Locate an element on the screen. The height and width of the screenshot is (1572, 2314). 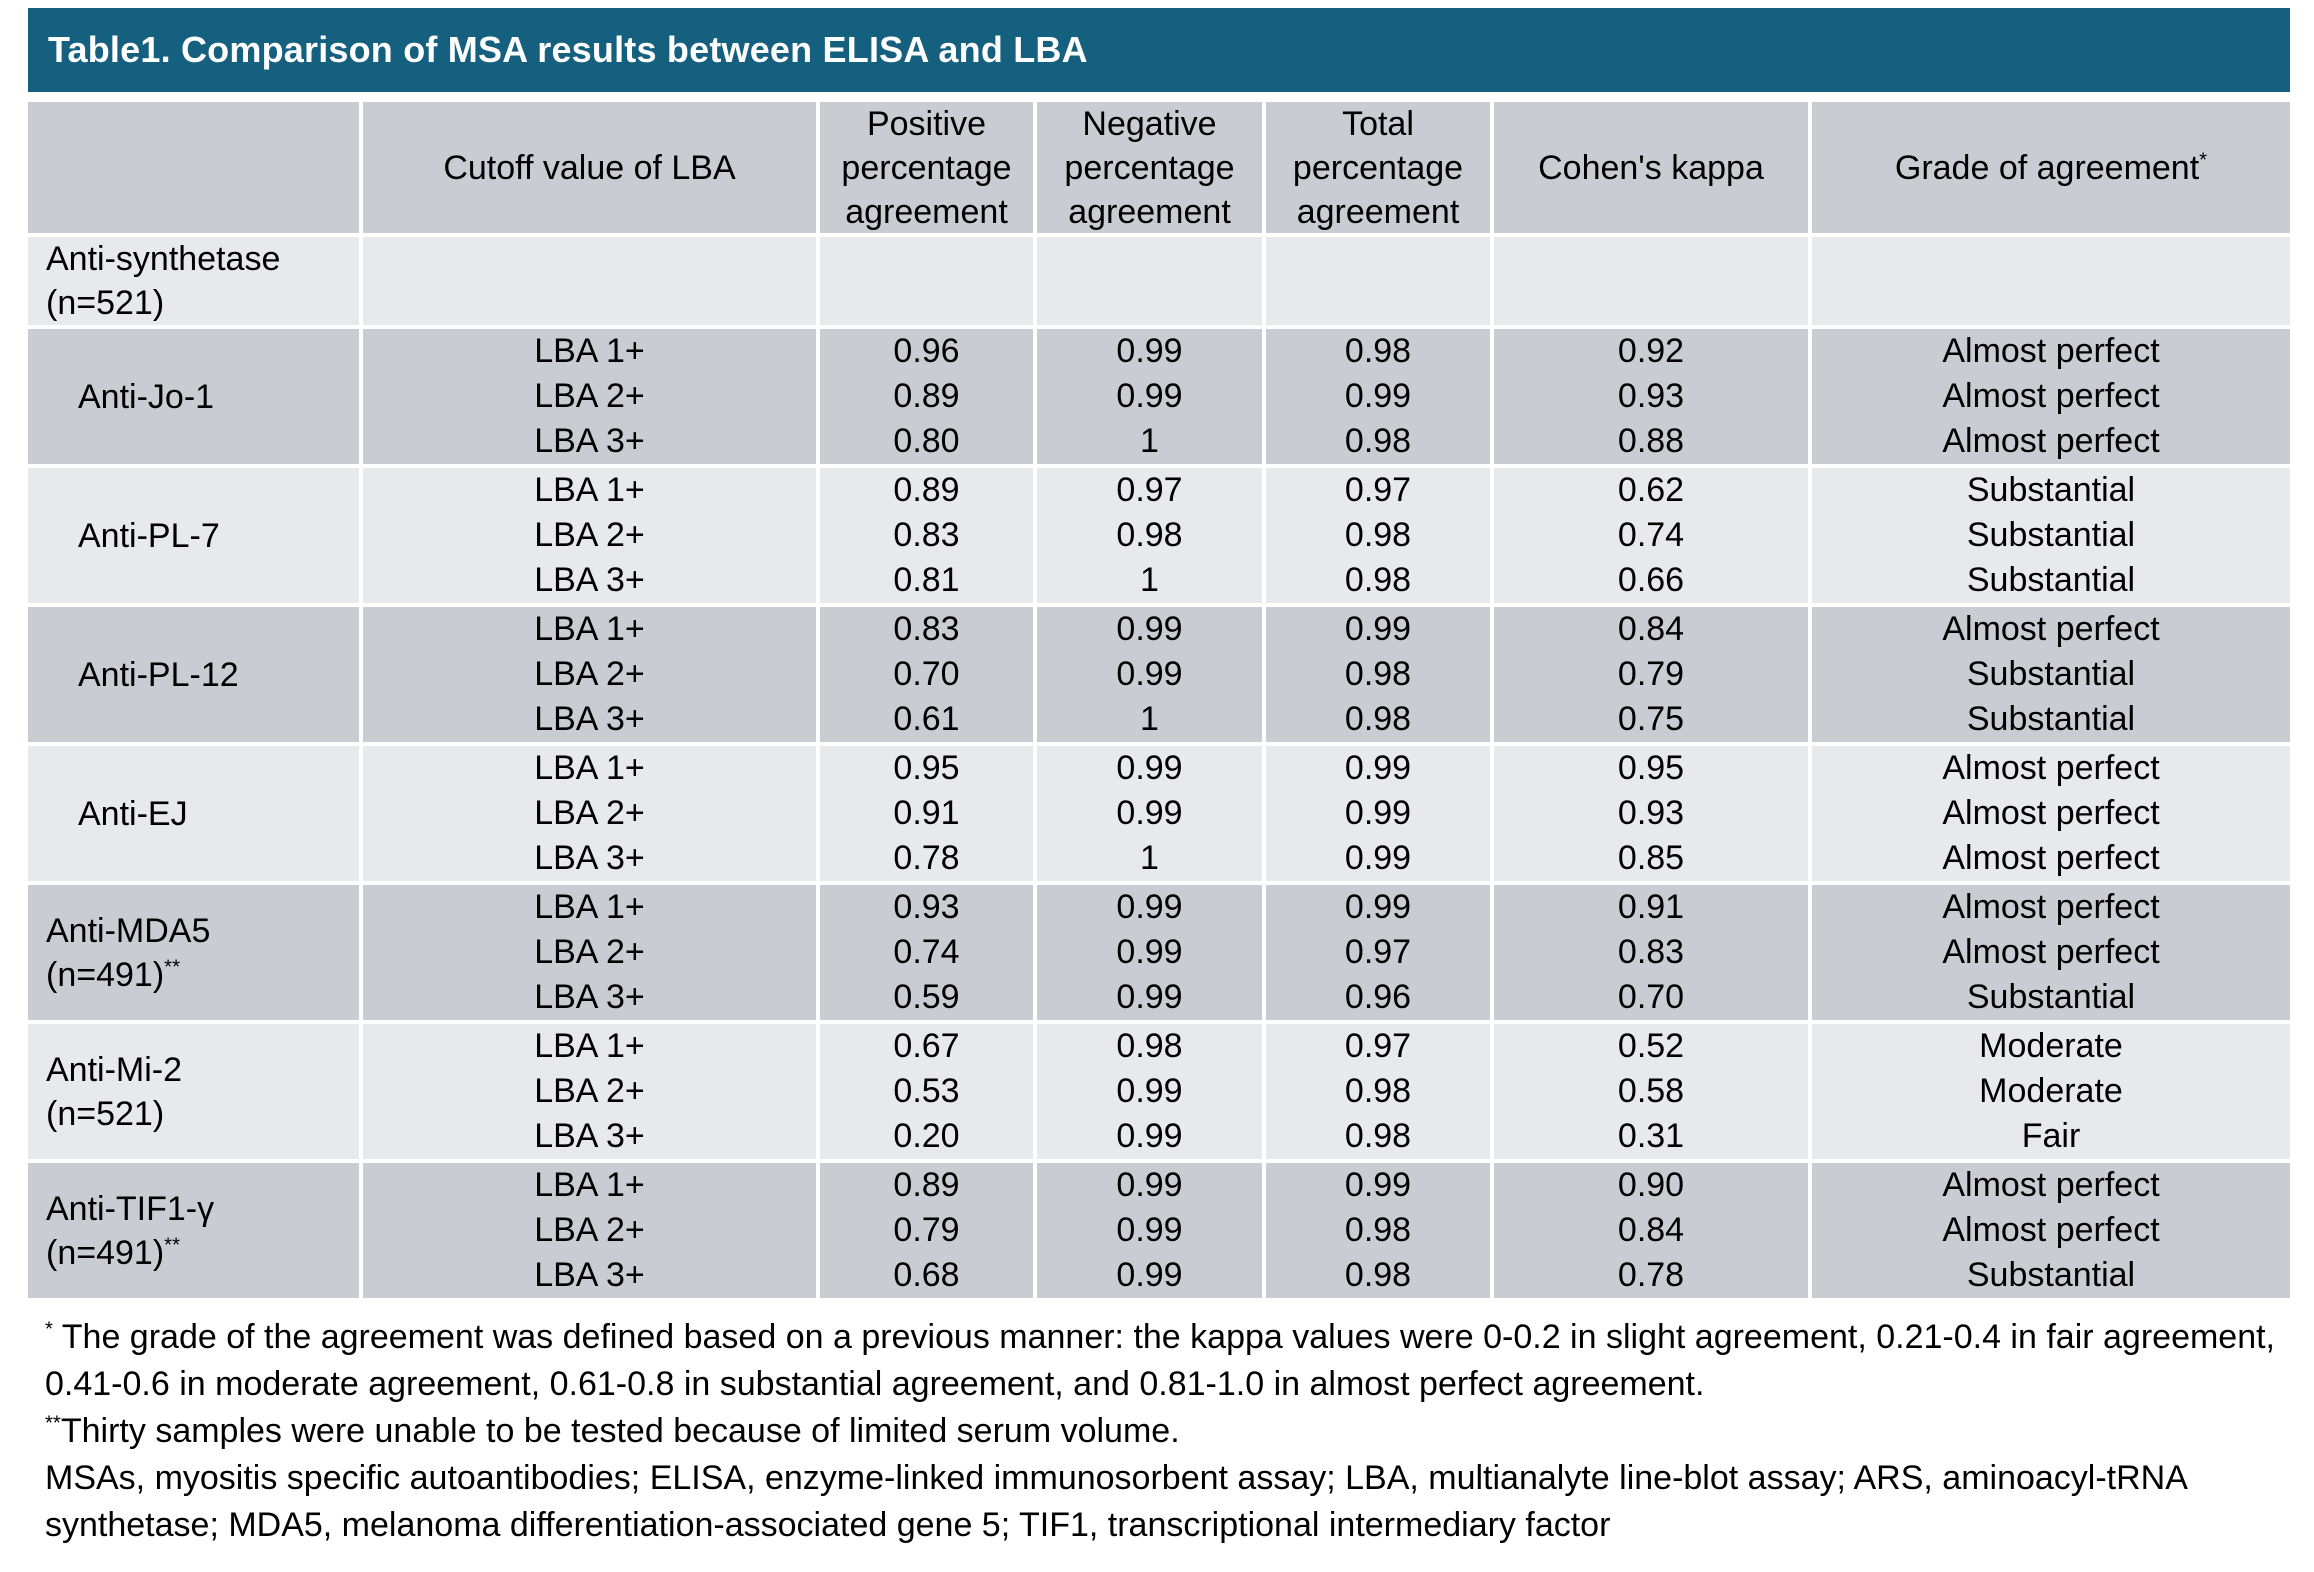
antibody-count: (n=521) is located at coordinates (105, 1114).